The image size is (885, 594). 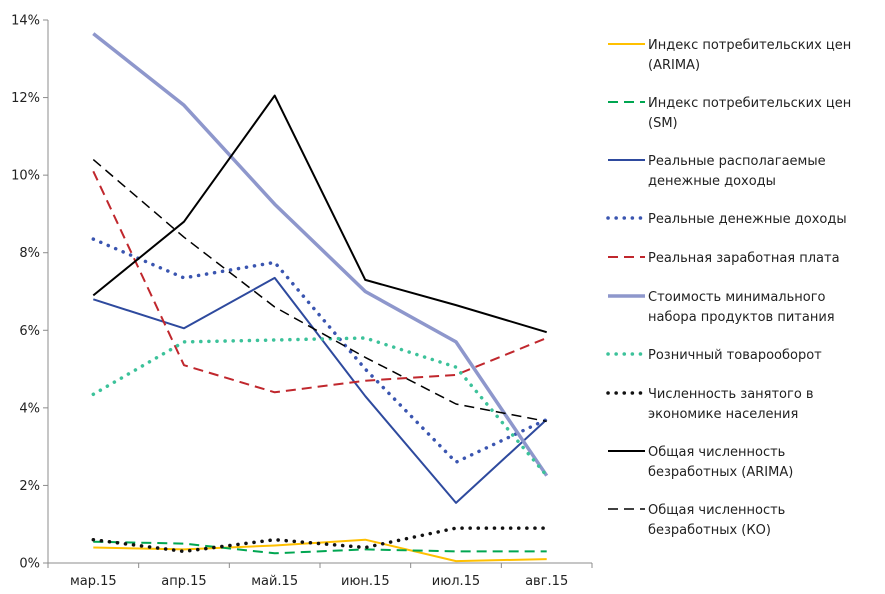 I want to click on x-tick-label: апр.15, so click(x=183, y=581).